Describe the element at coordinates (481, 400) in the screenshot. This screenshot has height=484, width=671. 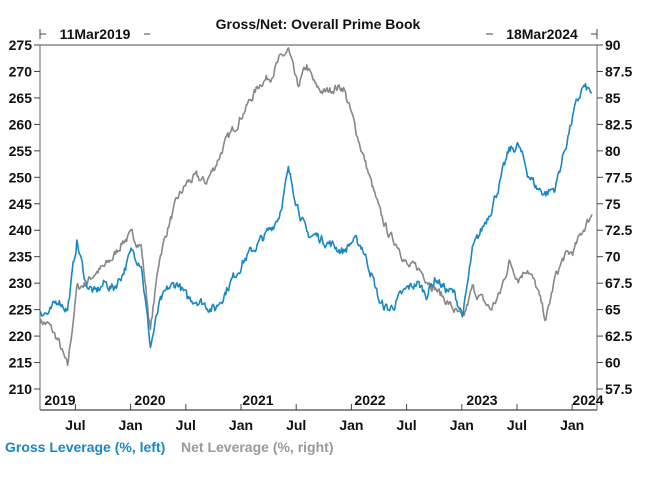
I see `year-label: 2023` at that location.